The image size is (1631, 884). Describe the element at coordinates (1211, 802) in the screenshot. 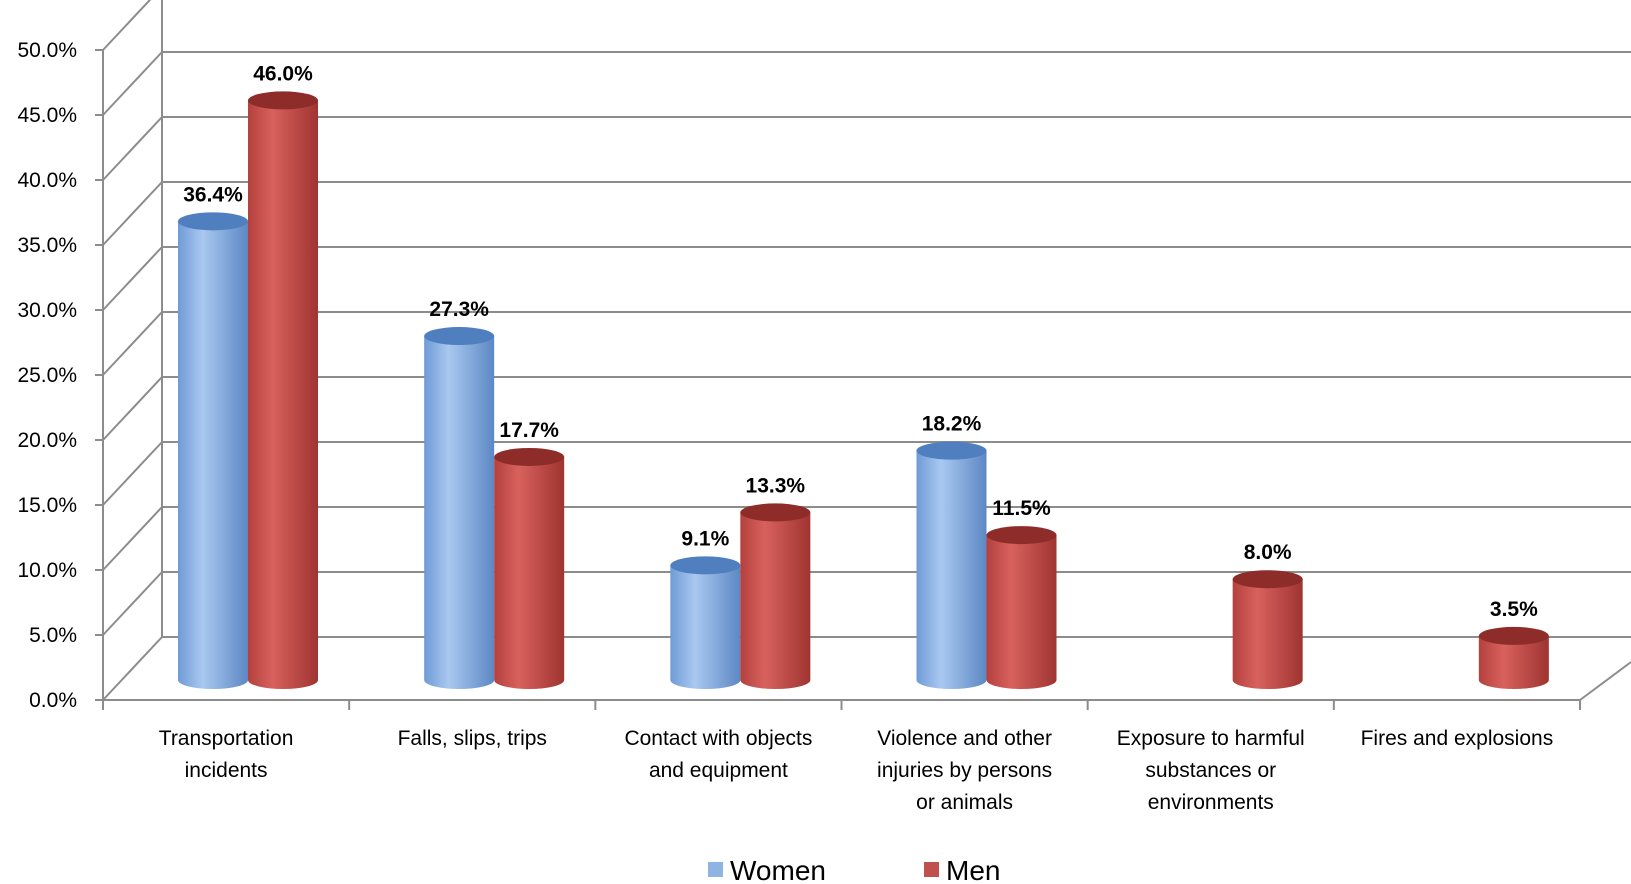

I see `x-tick-label: environments` at that location.